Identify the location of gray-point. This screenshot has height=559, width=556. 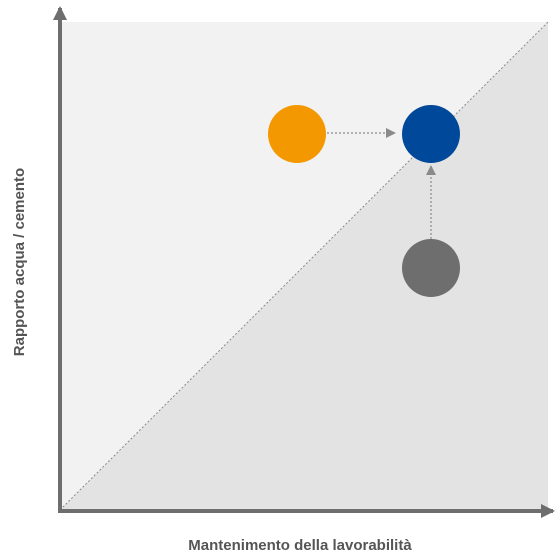
(431, 268).